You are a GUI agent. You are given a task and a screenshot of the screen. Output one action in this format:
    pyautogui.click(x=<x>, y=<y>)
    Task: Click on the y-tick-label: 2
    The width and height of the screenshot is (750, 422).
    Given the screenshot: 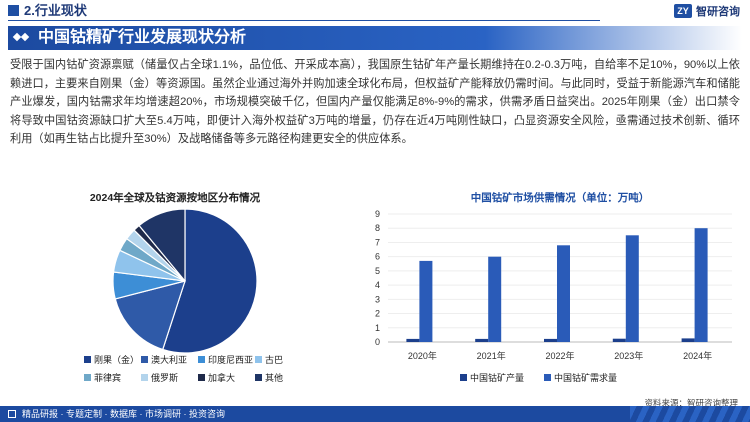 What is the action you would take?
    pyautogui.click(x=377, y=314)
    